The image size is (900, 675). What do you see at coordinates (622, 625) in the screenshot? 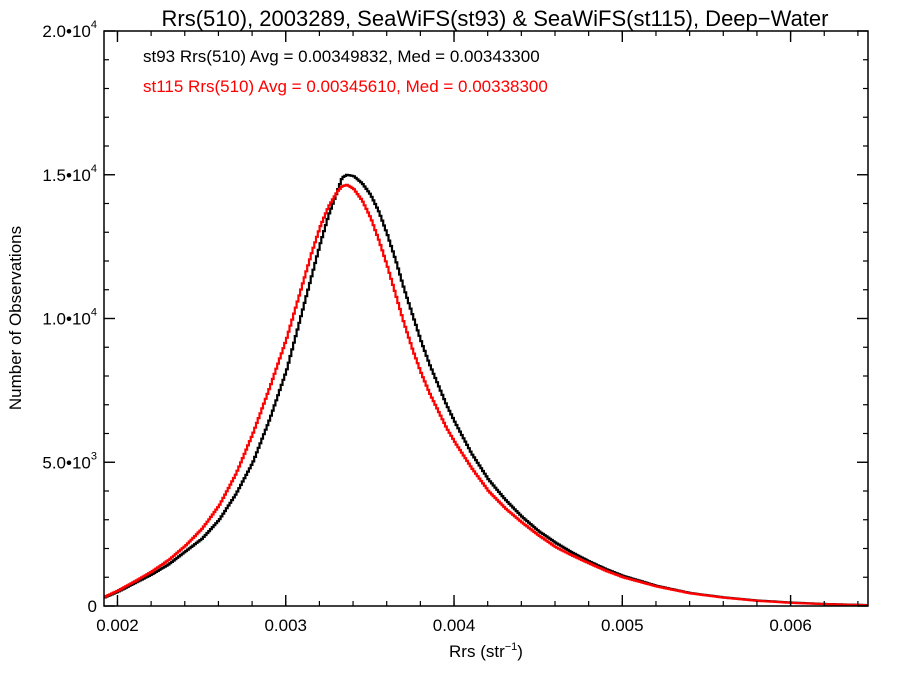
I see `x-tick-label: 0.005` at bounding box center [622, 625].